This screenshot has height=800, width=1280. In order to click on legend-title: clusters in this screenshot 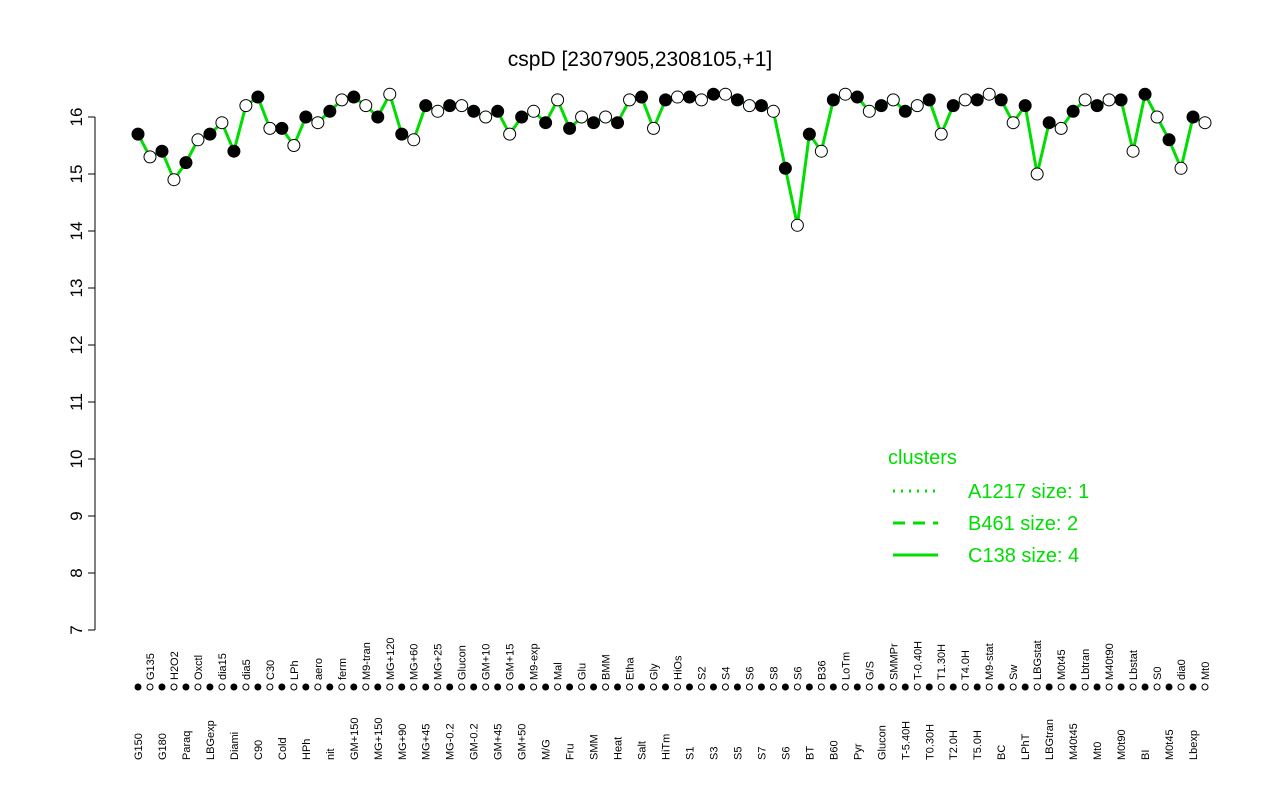, I will do `click(922, 458)`.